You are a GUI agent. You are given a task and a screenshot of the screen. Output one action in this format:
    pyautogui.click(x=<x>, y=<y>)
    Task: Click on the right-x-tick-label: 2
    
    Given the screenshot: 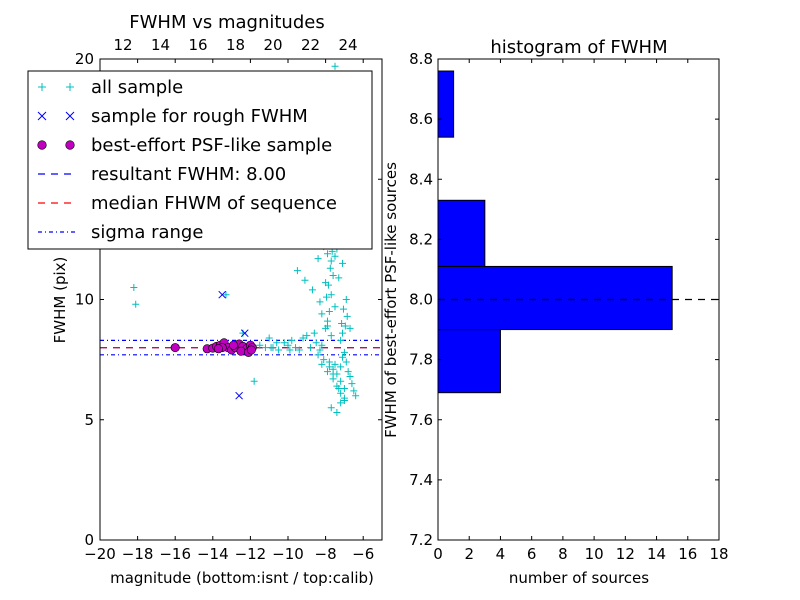 What is the action you would take?
    pyautogui.click(x=469, y=554)
    